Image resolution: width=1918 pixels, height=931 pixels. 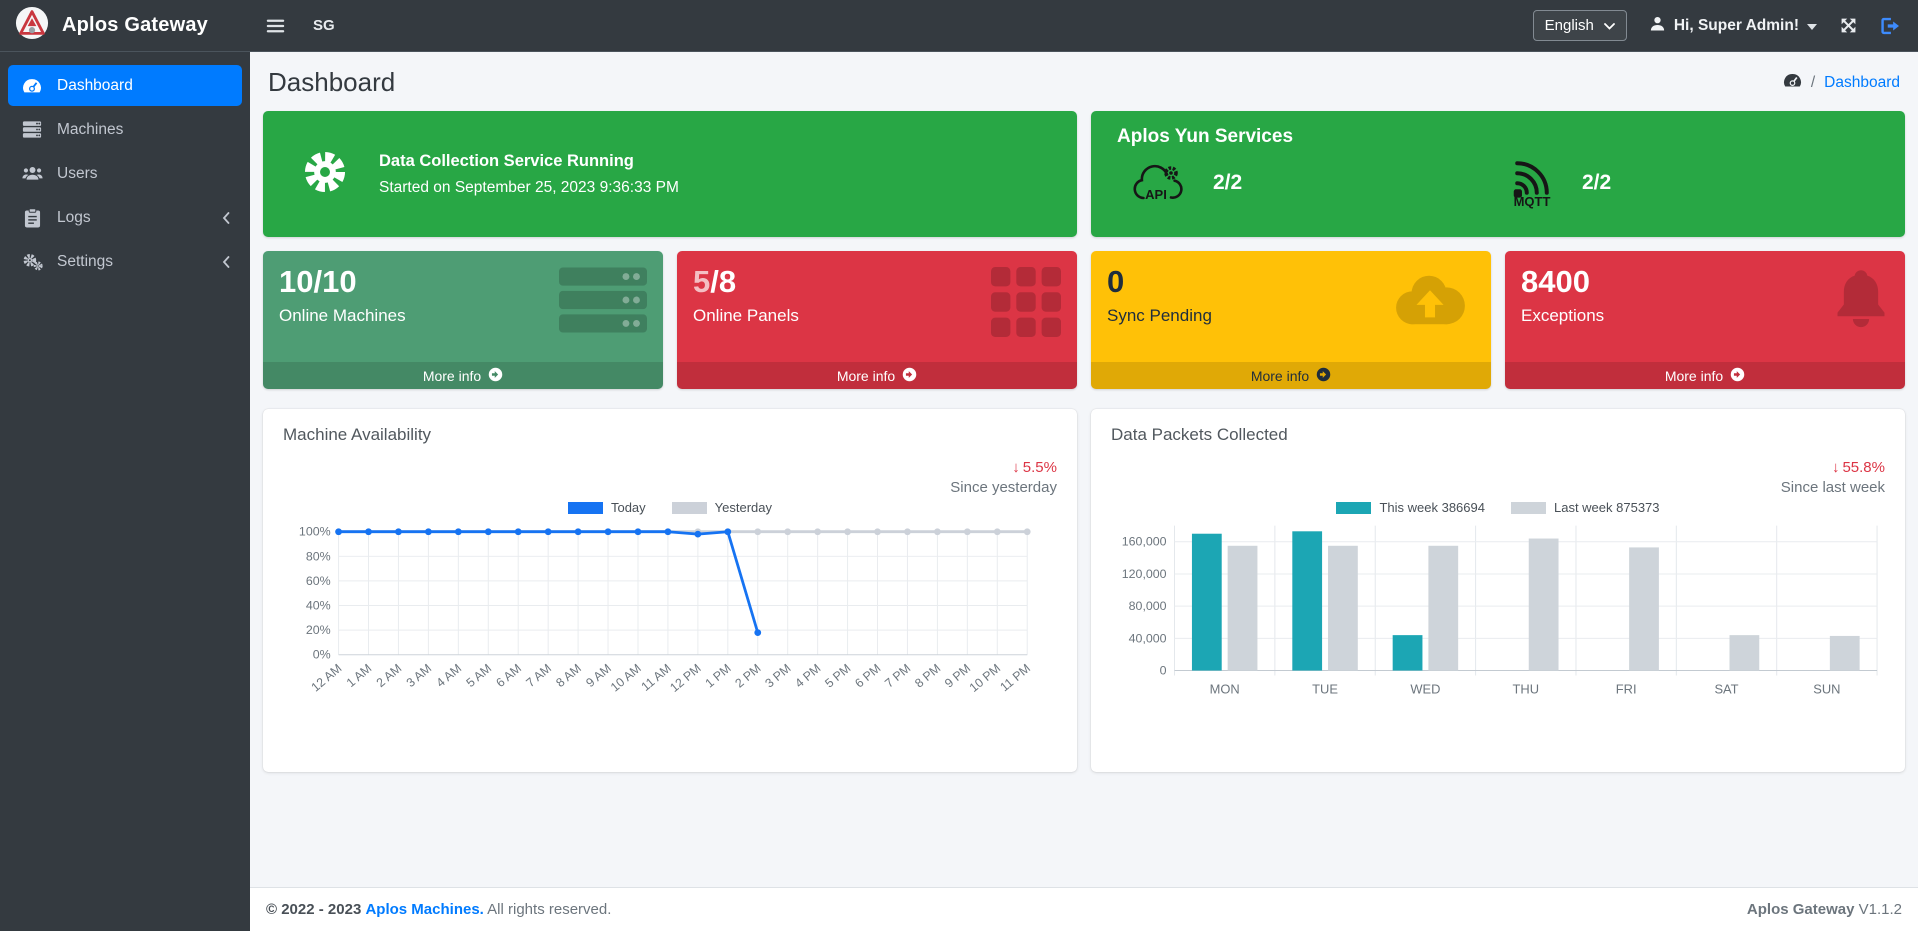 I want to click on svg-text: 12 PM, so click(x=685, y=678).